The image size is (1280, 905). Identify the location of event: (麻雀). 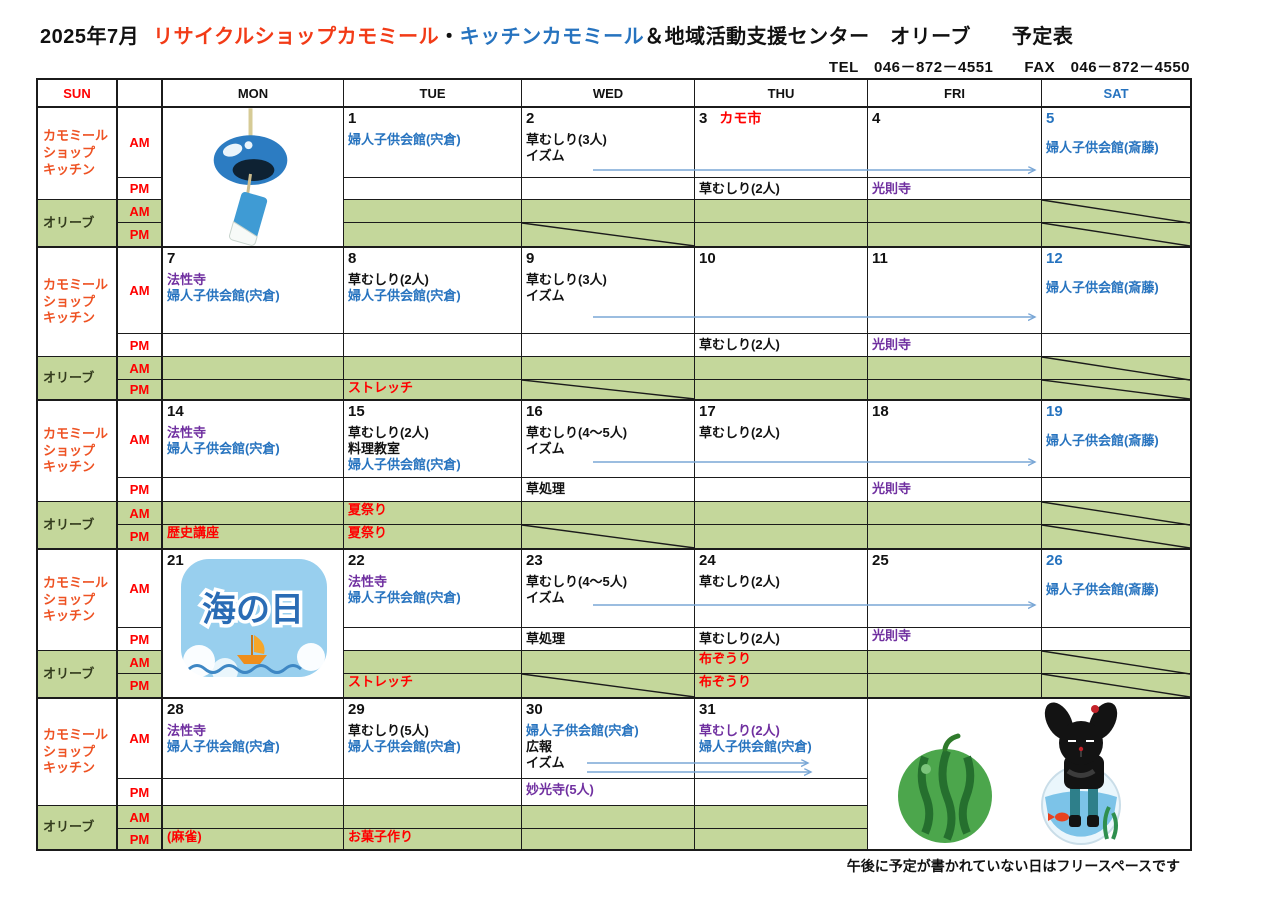
(184, 836).